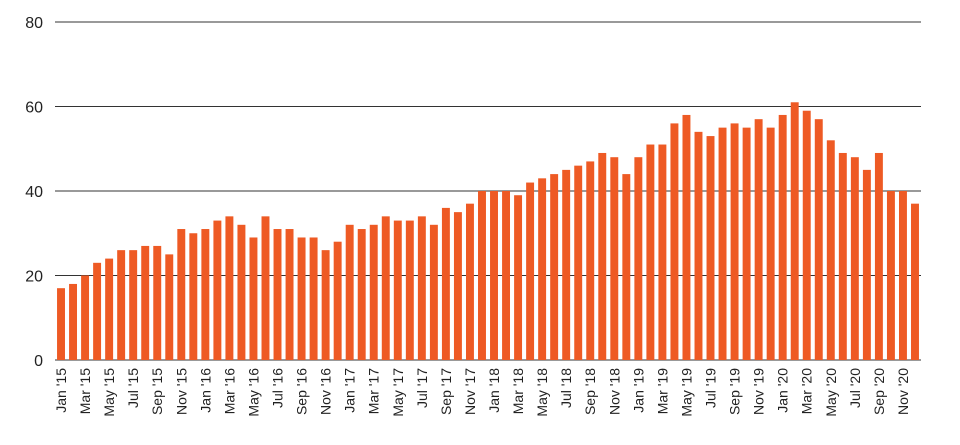 This screenshot has width=960, height=445. What do you see at coordinates (350, 390) in the screenshot?
I see `x-tick-label: Jan '17` at bounding box center [350, 390].